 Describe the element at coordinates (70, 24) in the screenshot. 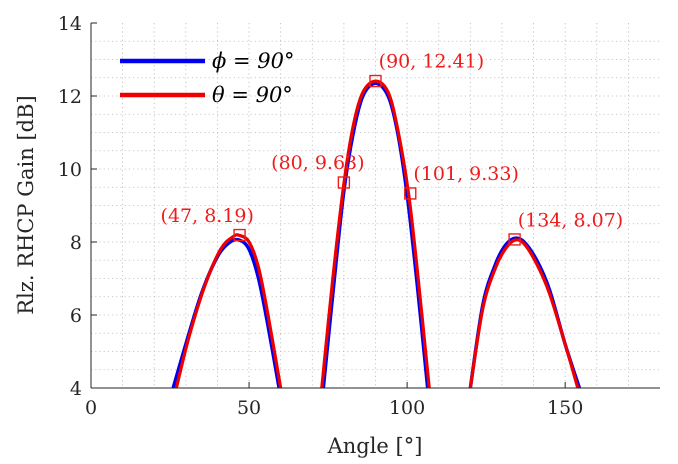

I see `y-tick-label: 14` at that location.